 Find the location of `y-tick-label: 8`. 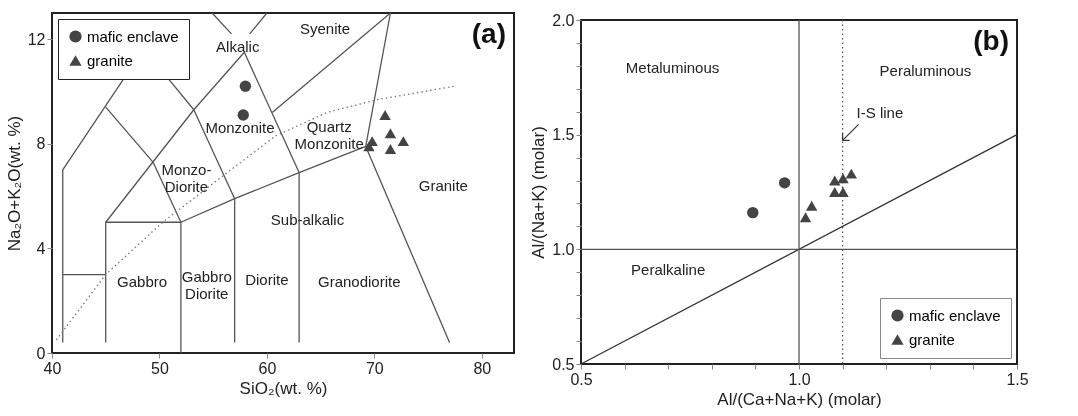

y-tick-label: 8 is located at coordinates (41, 144).